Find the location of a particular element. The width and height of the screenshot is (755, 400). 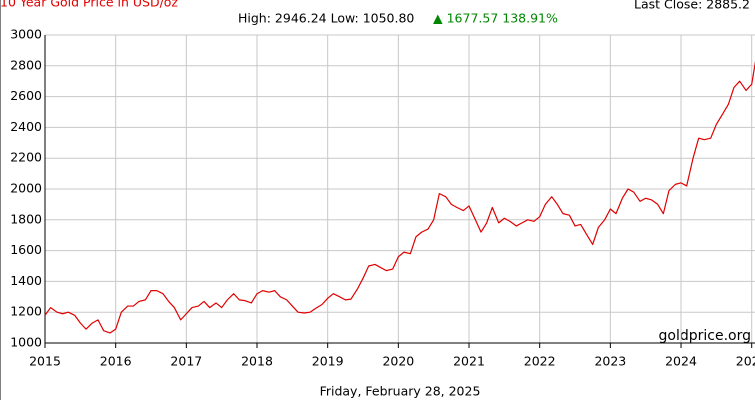

x-tick-label: 2015 is located at coordinates (45, 361).